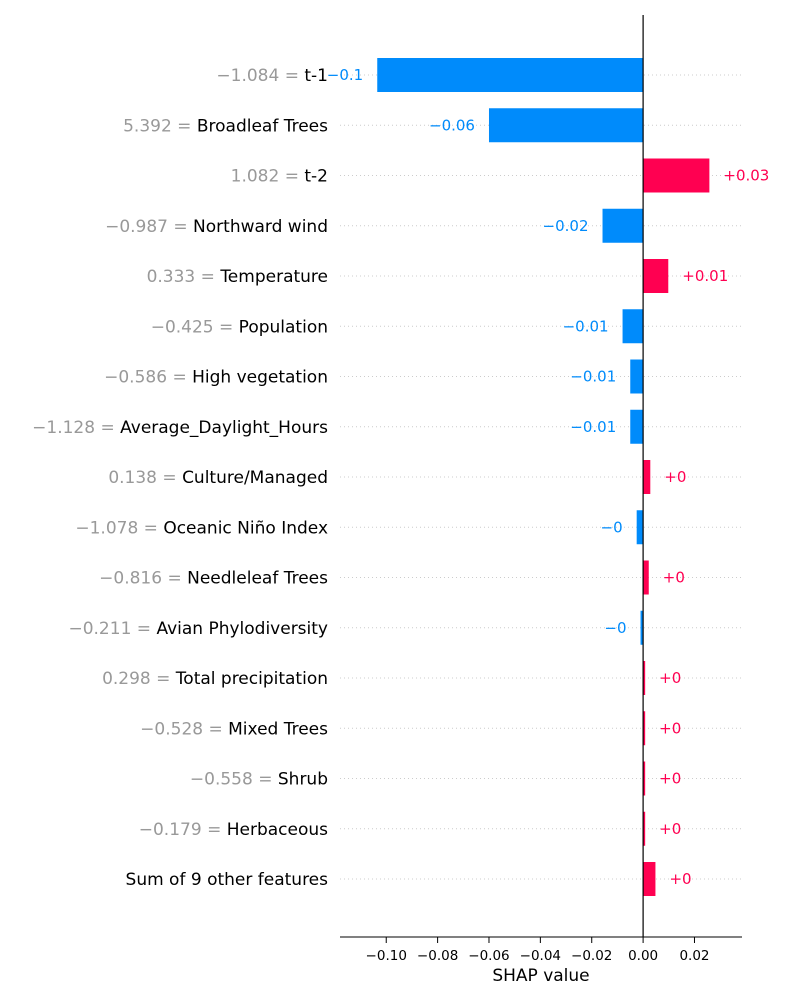 This screenshot has width=800, height=1000. I want to click on feature-label: −1.084 = t-1, so click(272, 76).